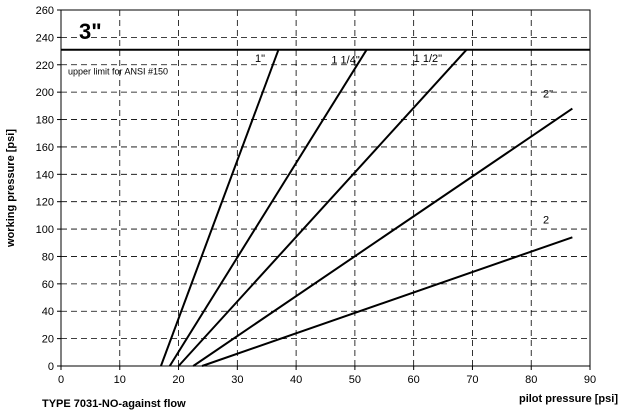 This screenshot has height=412, width=629. What do you see at coordinates (45, 175) in the screenshot?
I see `y-tick-label: 140` at bounding box center [45, 175].